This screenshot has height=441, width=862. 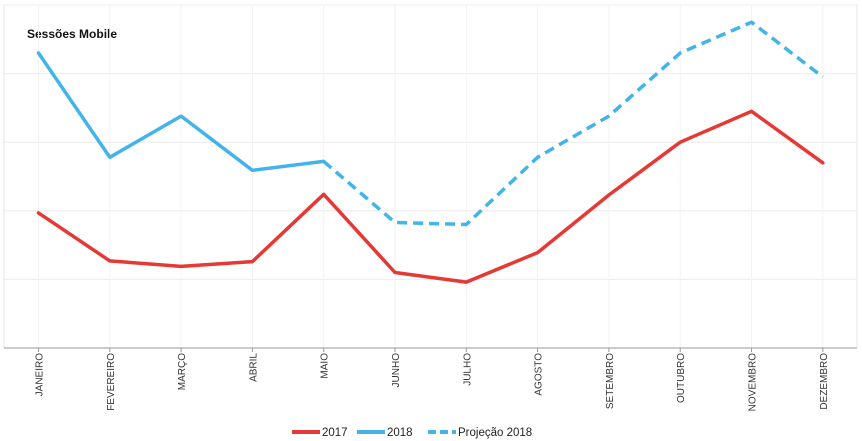 I want to click on x-tick-label-agosto: AGOSTO, so click(x=539, y=374).